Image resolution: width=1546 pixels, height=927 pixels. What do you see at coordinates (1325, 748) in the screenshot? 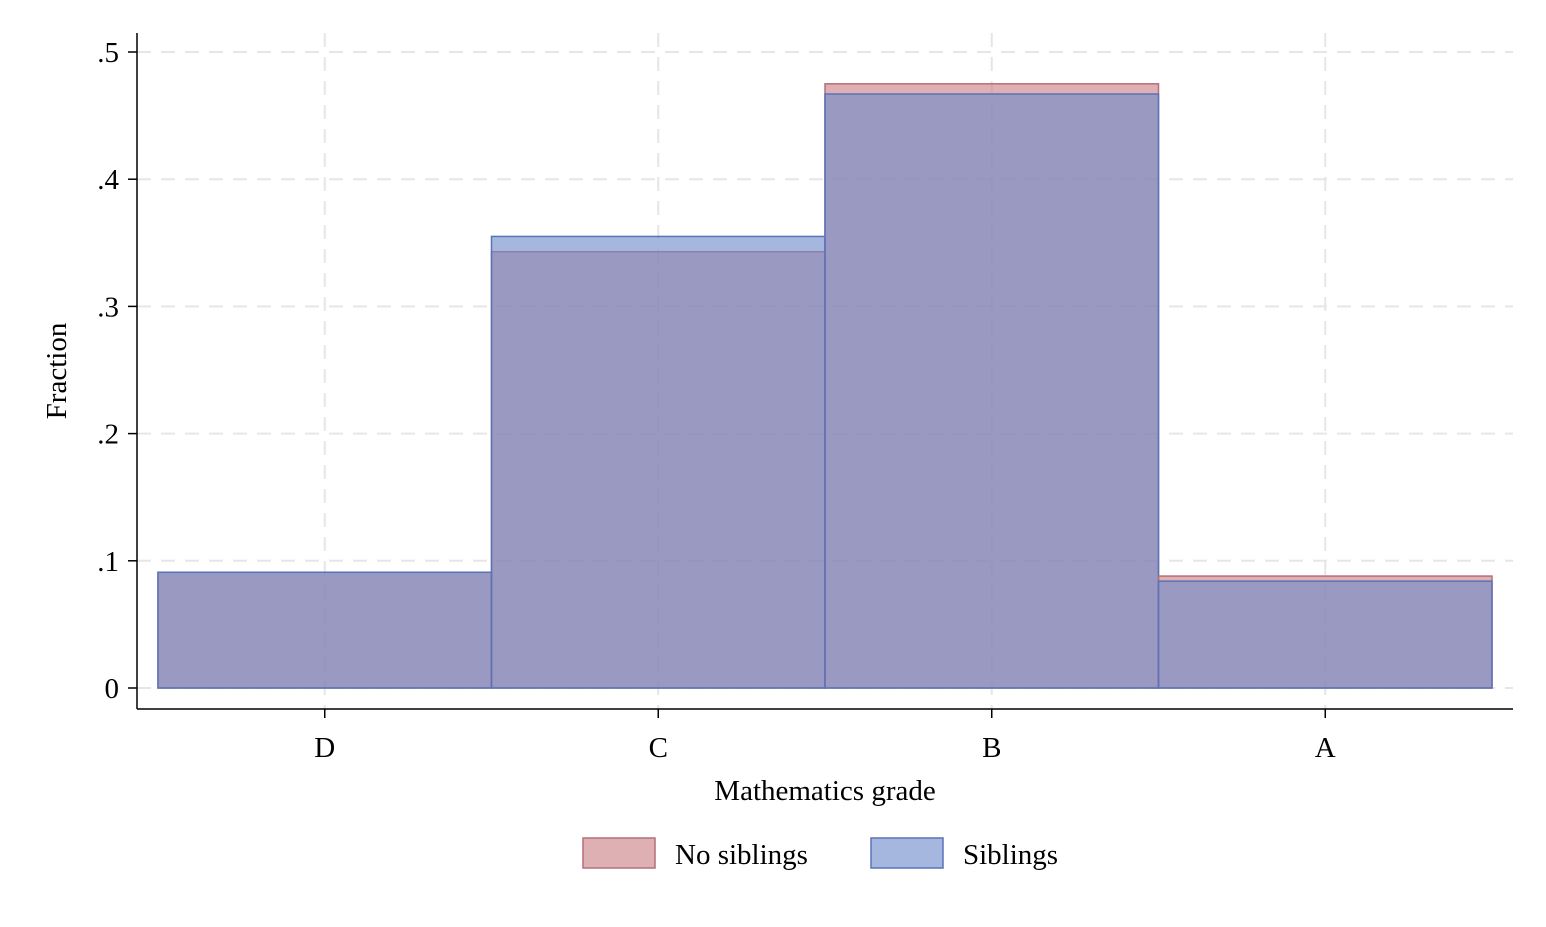
I see `x-tick-label-A: A` at bounding box center [1325, 748].